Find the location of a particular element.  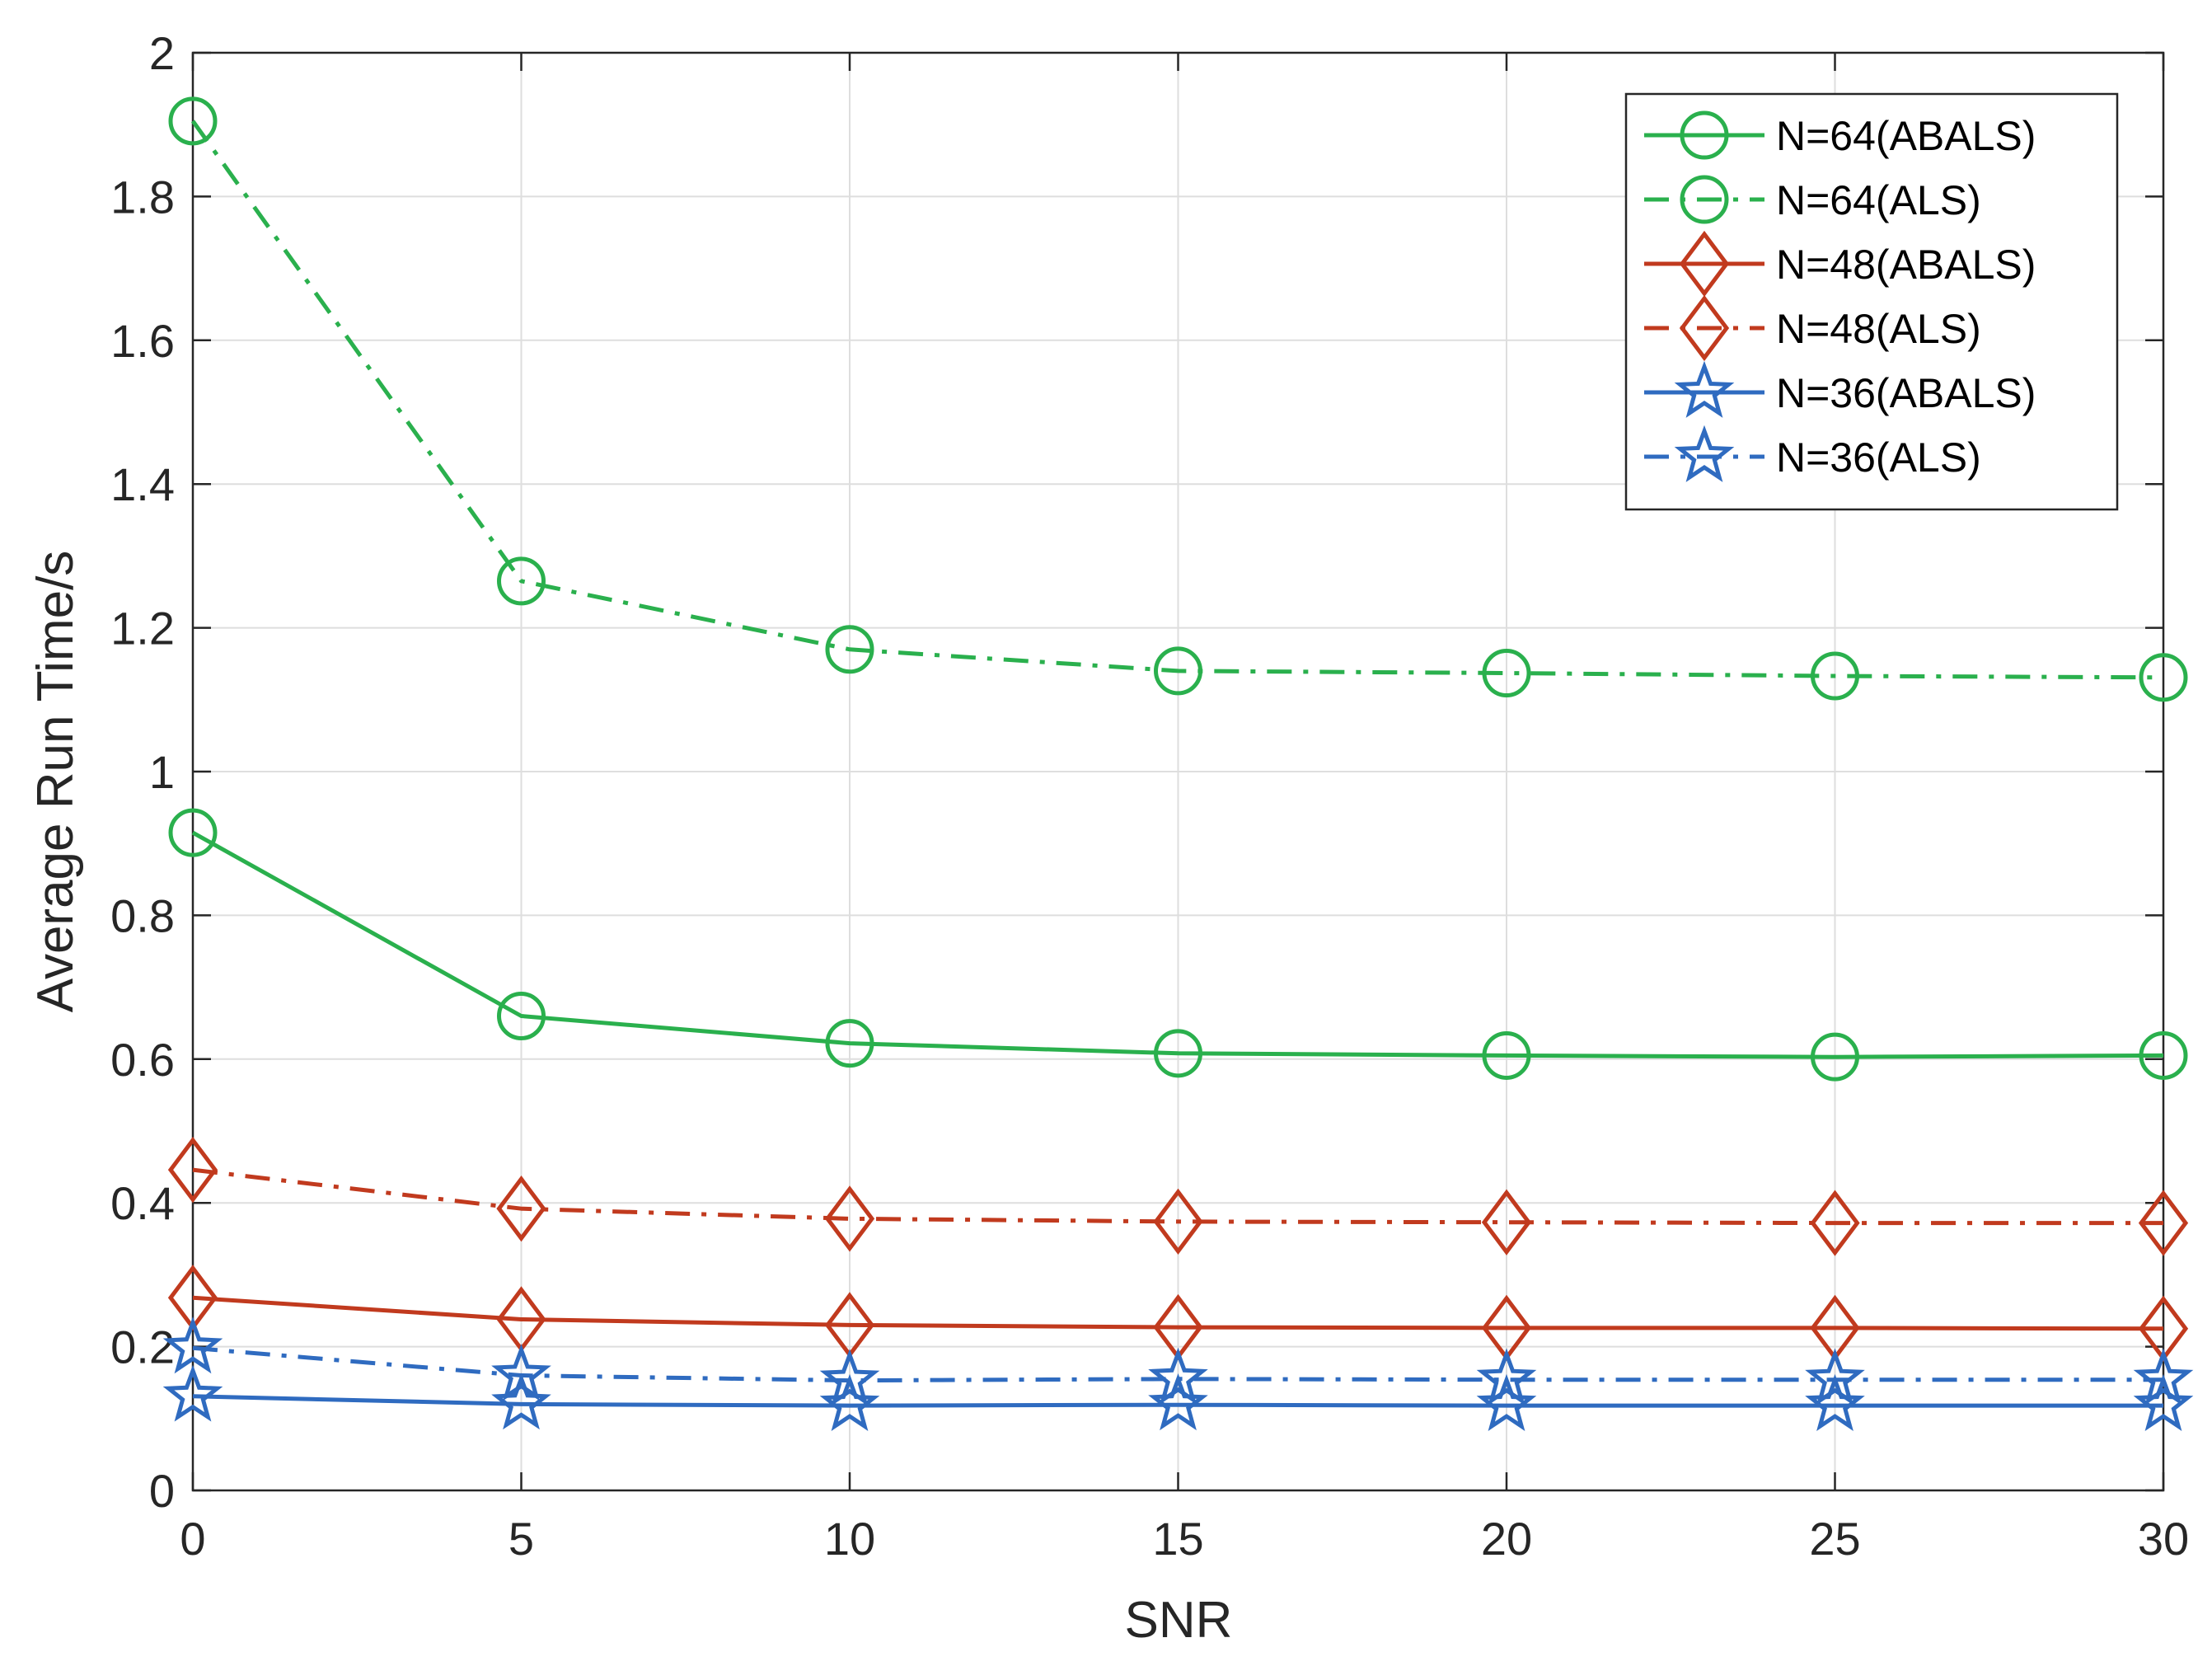

legend-label: N=36(ALS) is located at coordinates (1878, 458).